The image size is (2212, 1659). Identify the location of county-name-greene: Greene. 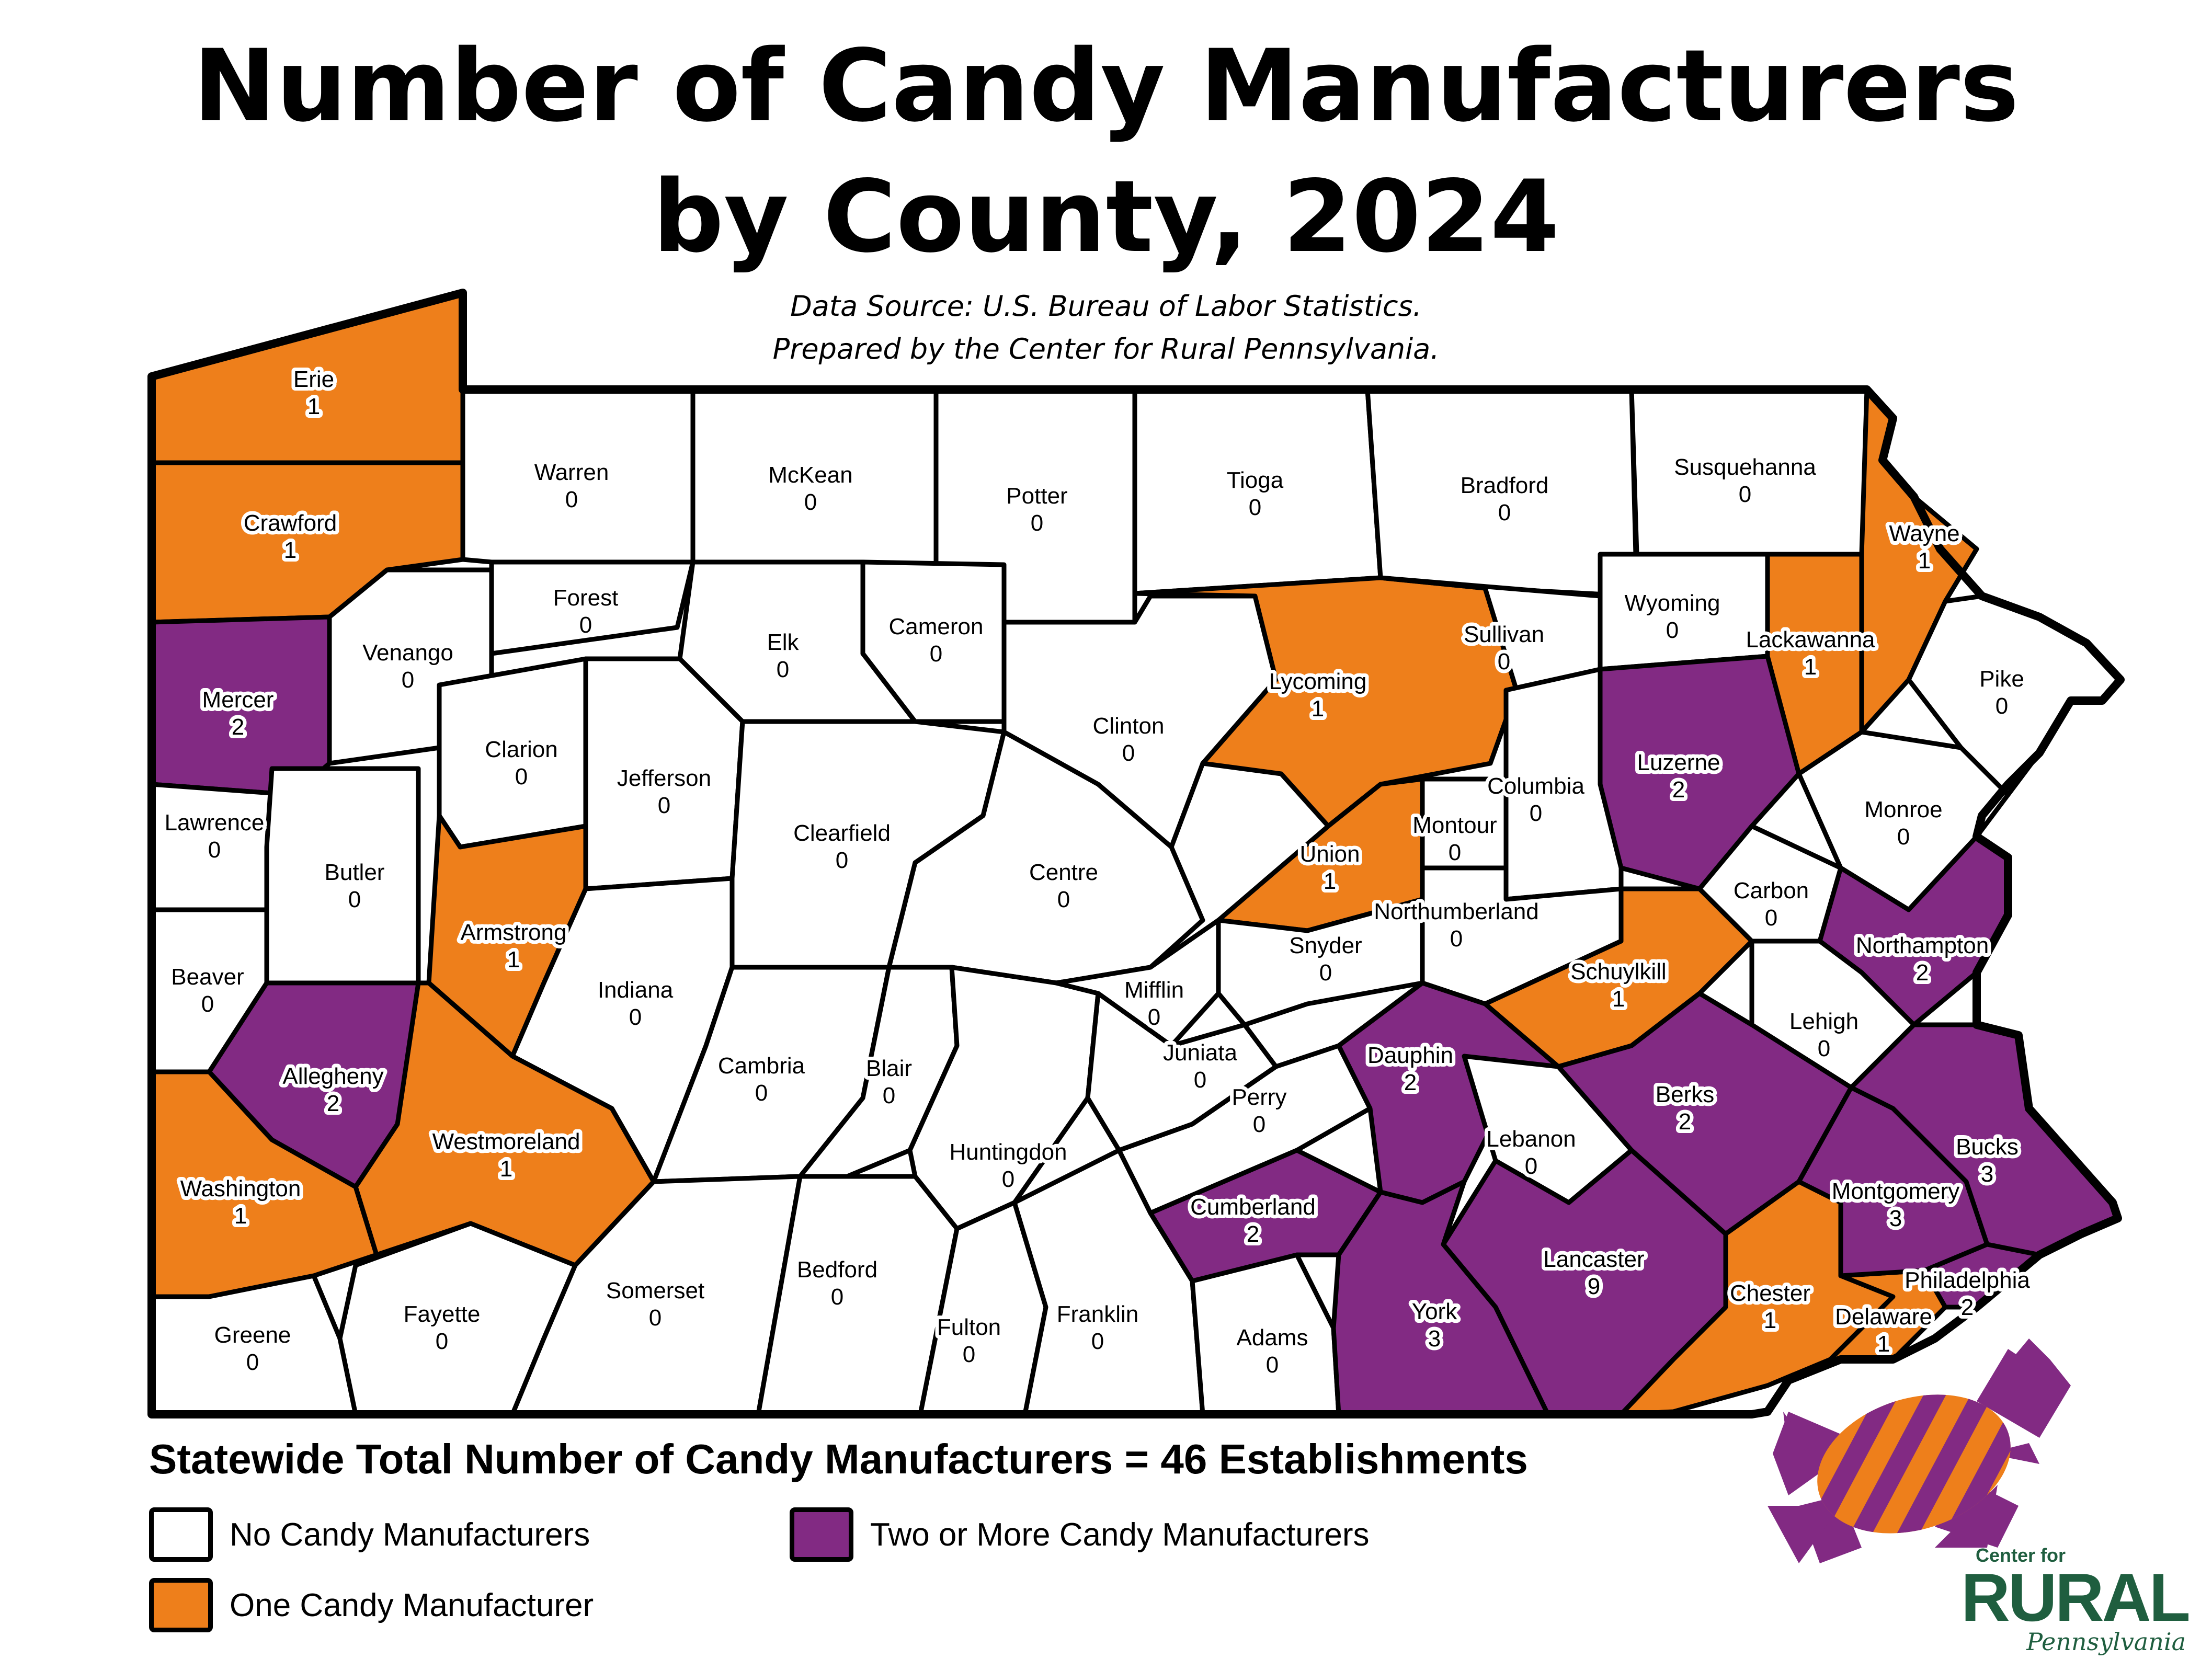
(252, 1335).